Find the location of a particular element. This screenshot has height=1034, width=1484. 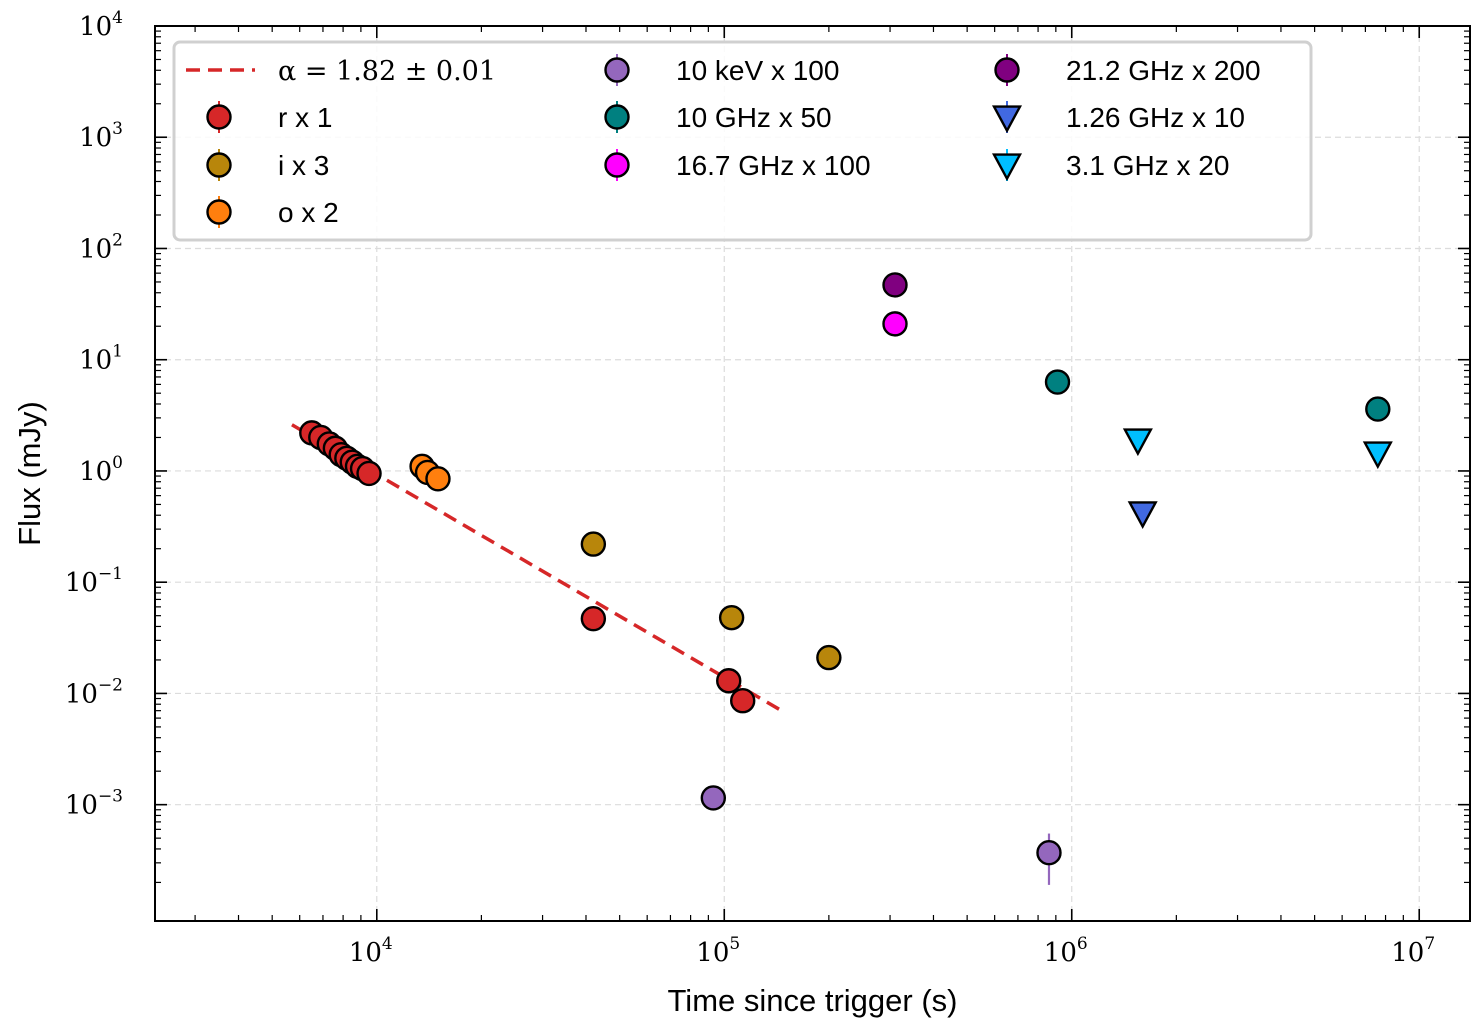

legend-item: 21.2 GHz x 200 is located at coordinates (1127, 70).